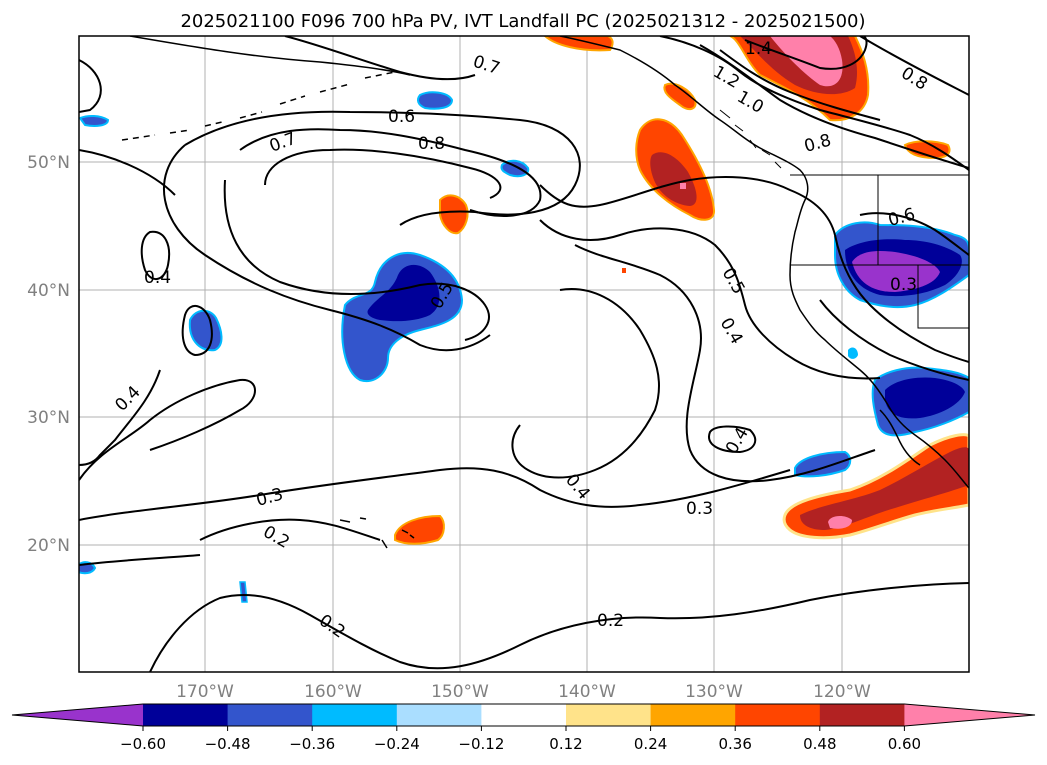  I want to click on fill-gulf-alaska, so click(454, 214).